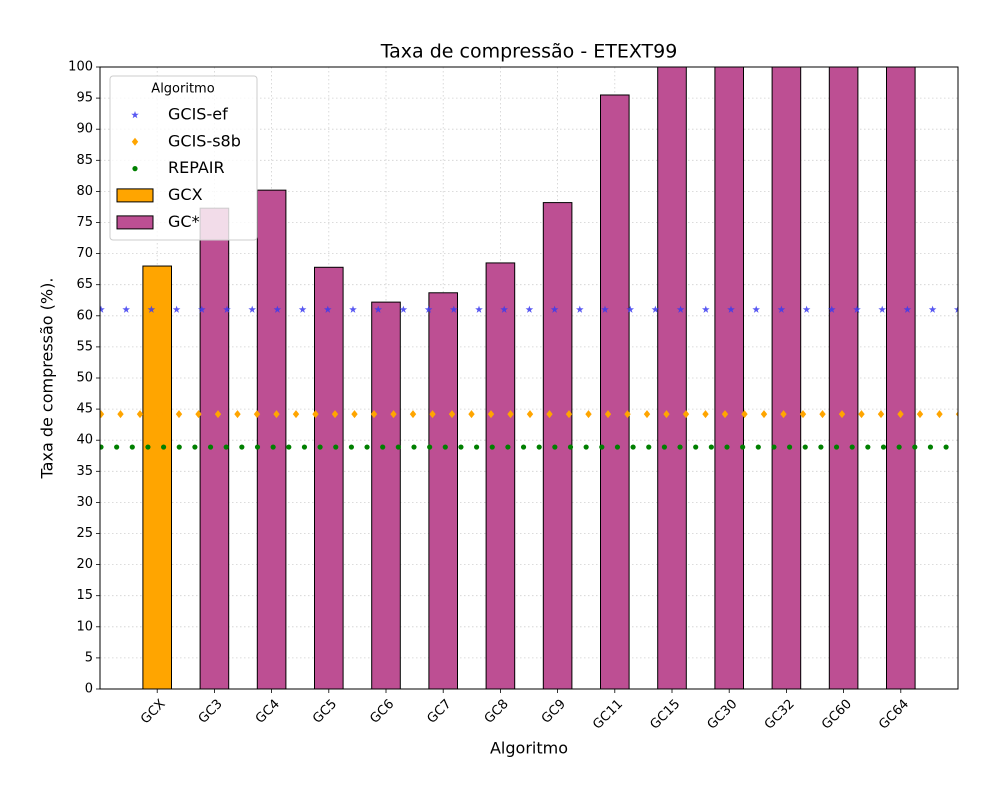 The image size is (1000, 800). I want to click on x-tick-label: GC8, so click(497, 712).